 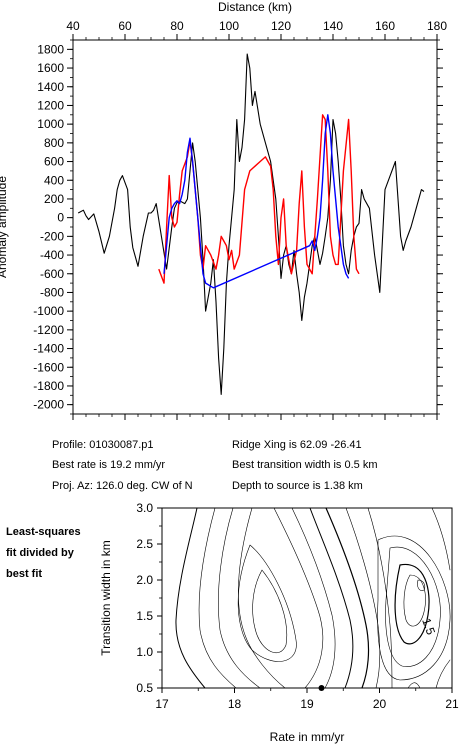 What do you see at coordinates (54, 162) in the screenshot?
I see `y-tick-label: 600` at bounding box center [54, 162].